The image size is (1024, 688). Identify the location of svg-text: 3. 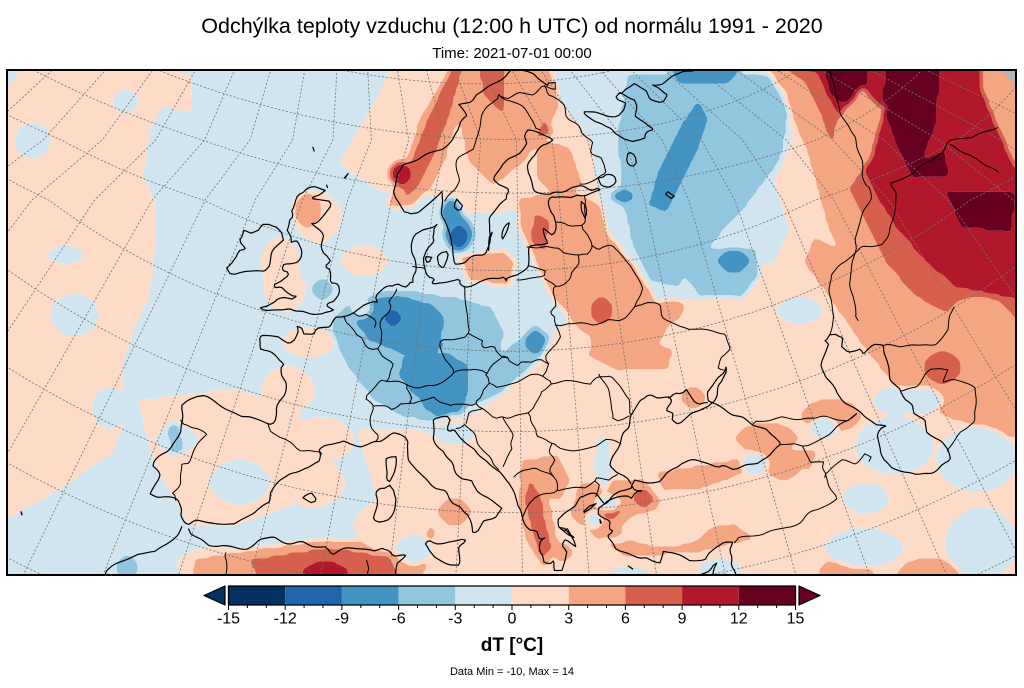
(568, 619).